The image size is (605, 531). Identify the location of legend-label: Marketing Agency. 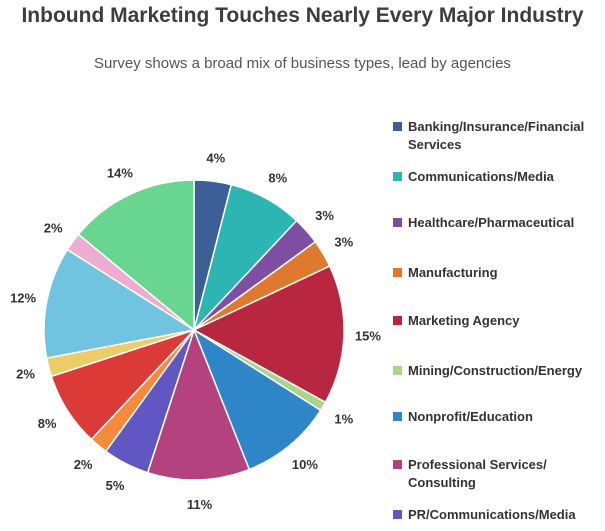
(464, 320).